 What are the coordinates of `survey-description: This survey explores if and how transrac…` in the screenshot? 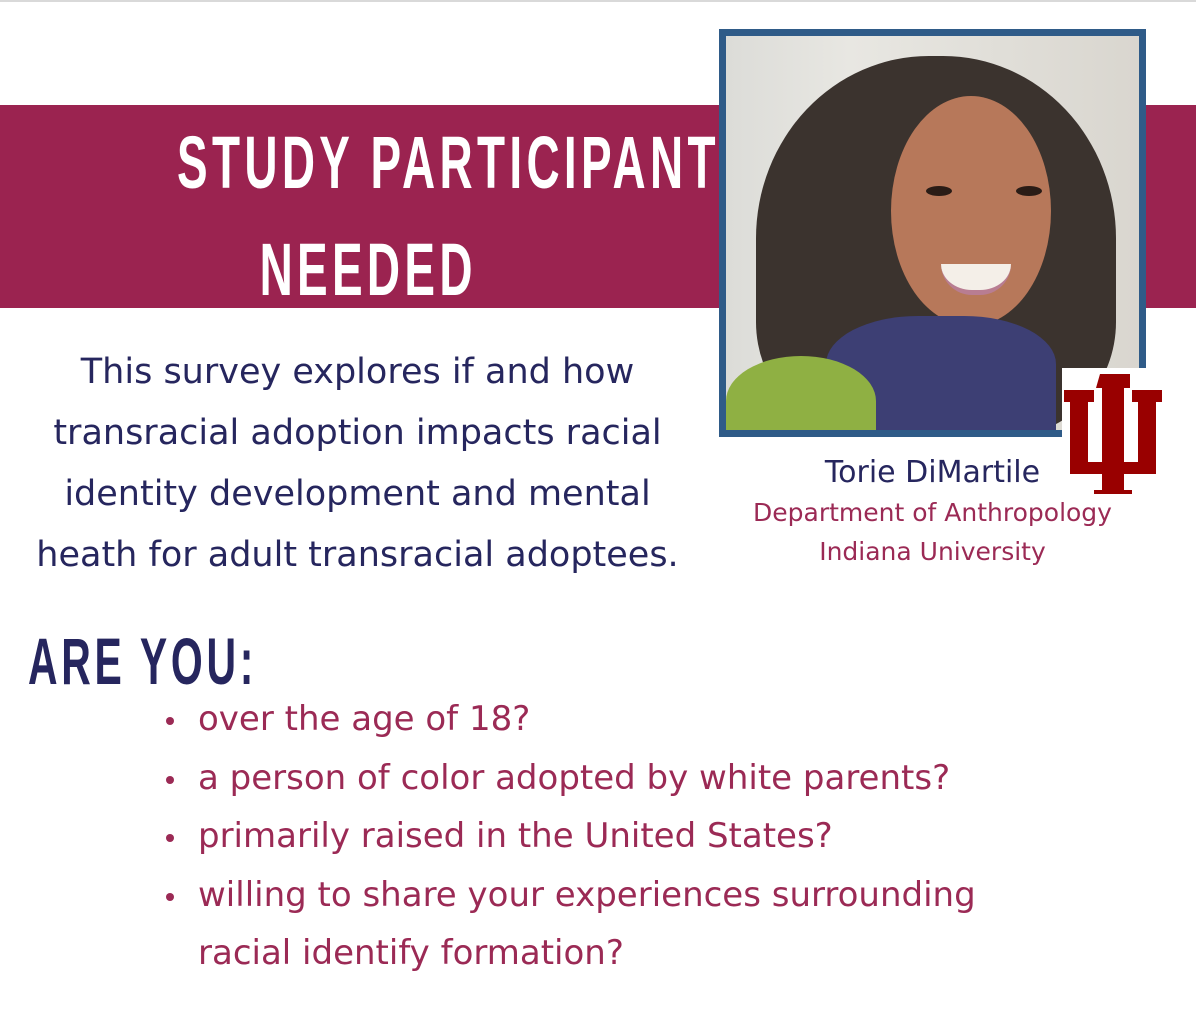 It's located at (357, 463).